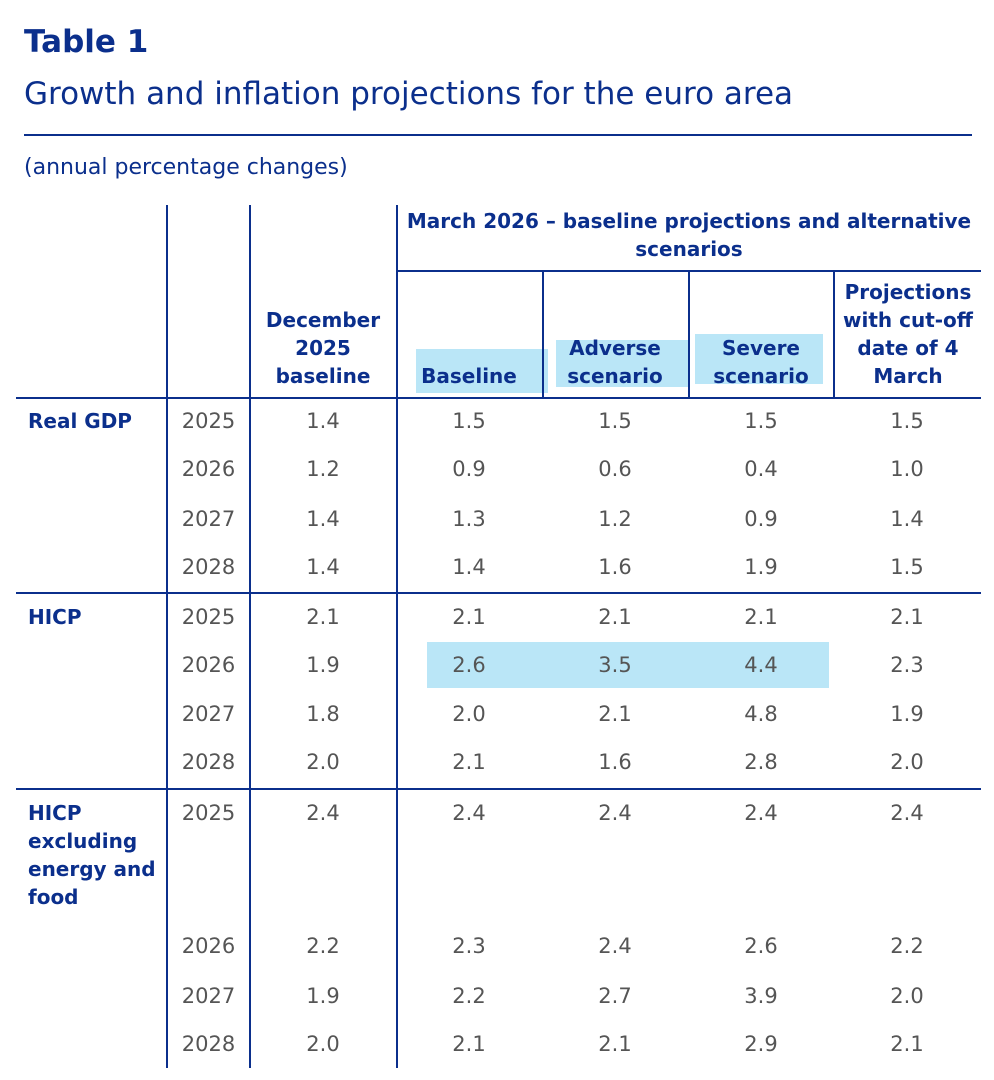  Describe the element at coordinates (323, 714) in the screenshot. I see `table-cell: 1.8` at that location.